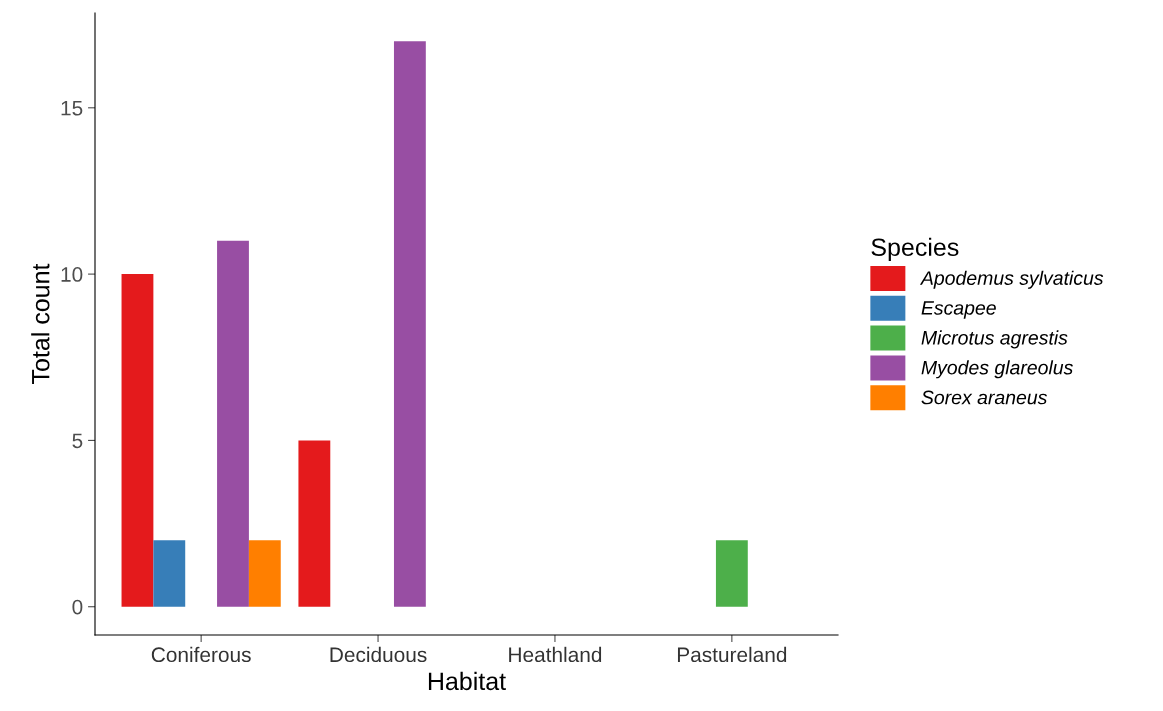 This screenshot has height=711, width=1163. What do you see at coordinates (997, 369) in the screenshot?
I see `legend-label: Myodes glareolus` at bounding box center [997, 369].